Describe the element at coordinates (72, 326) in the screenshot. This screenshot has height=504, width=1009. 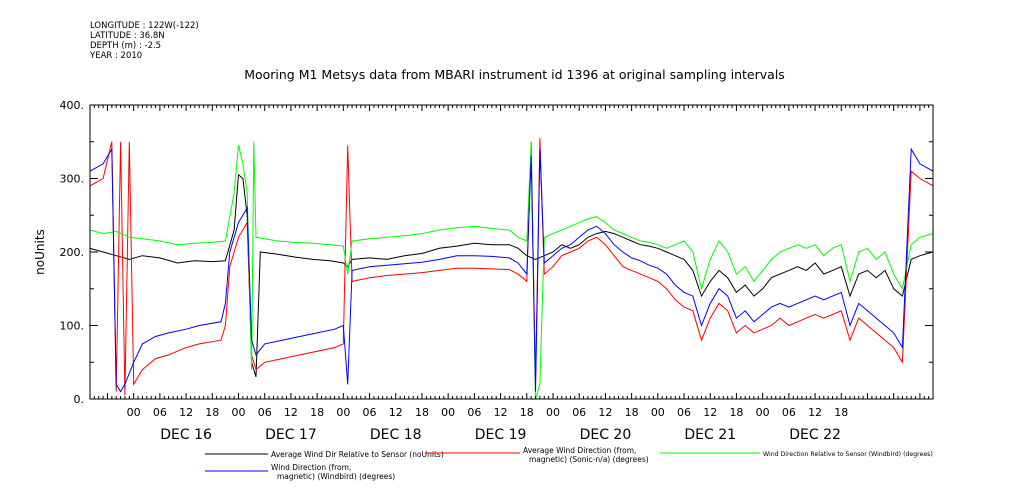
I see `y-tick-label: 100.` at that location.